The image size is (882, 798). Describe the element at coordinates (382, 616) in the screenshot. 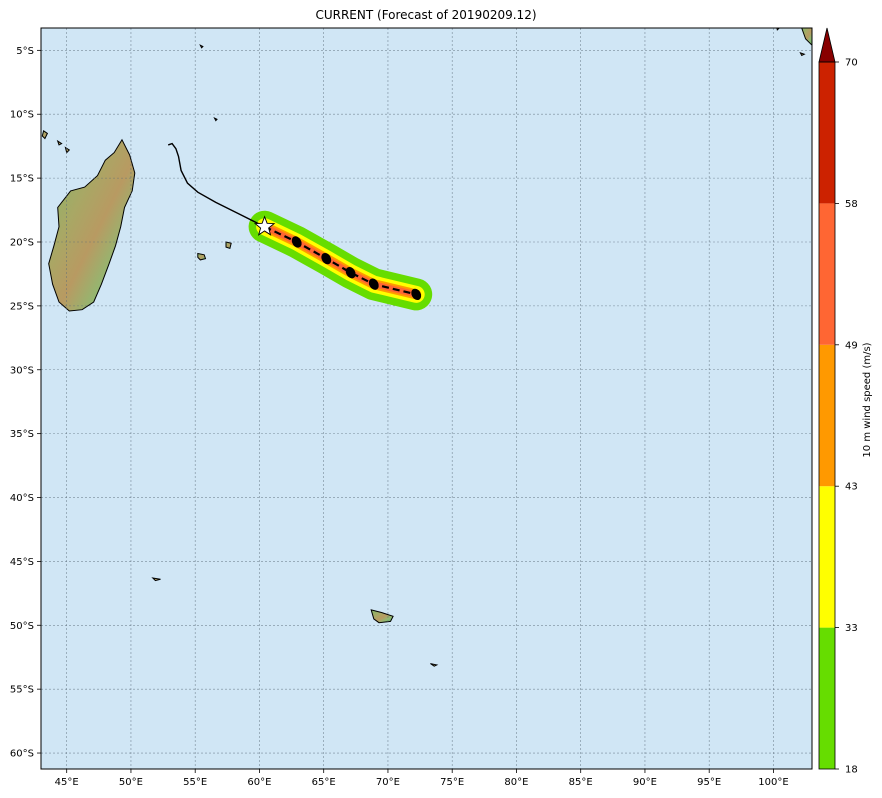

I see `land-kerguelen` at that location.